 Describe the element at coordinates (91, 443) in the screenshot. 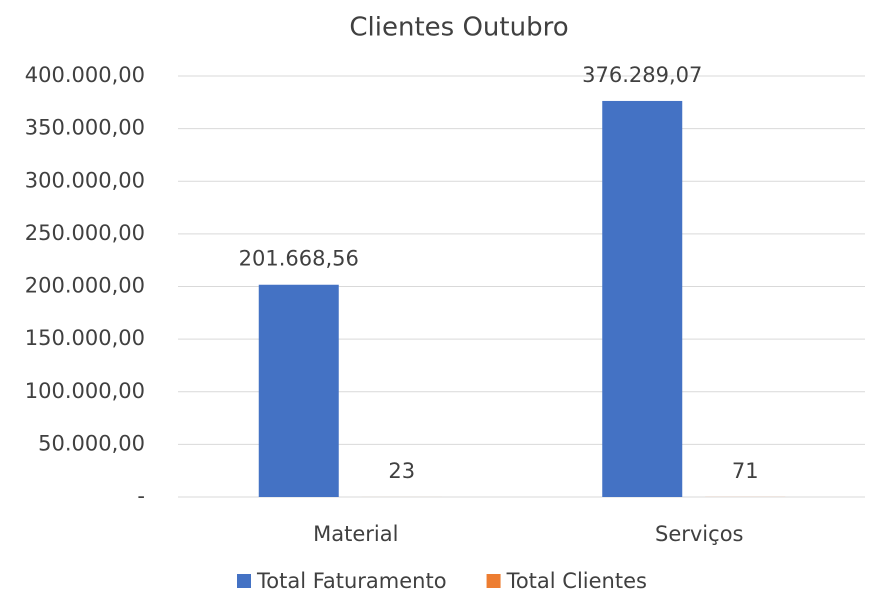

I see `y-tick-label: 50.000,00` at that location.